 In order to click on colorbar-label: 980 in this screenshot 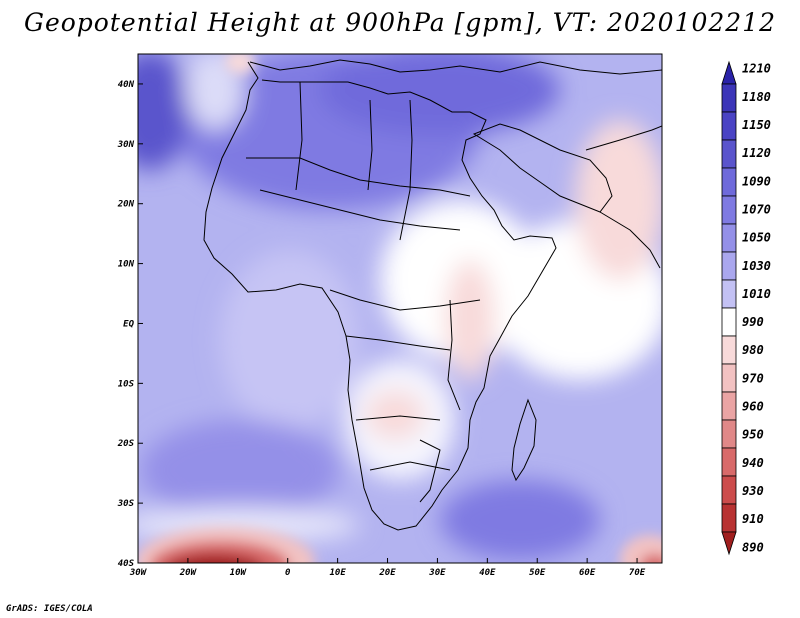, I will do `click(753, 350)`.